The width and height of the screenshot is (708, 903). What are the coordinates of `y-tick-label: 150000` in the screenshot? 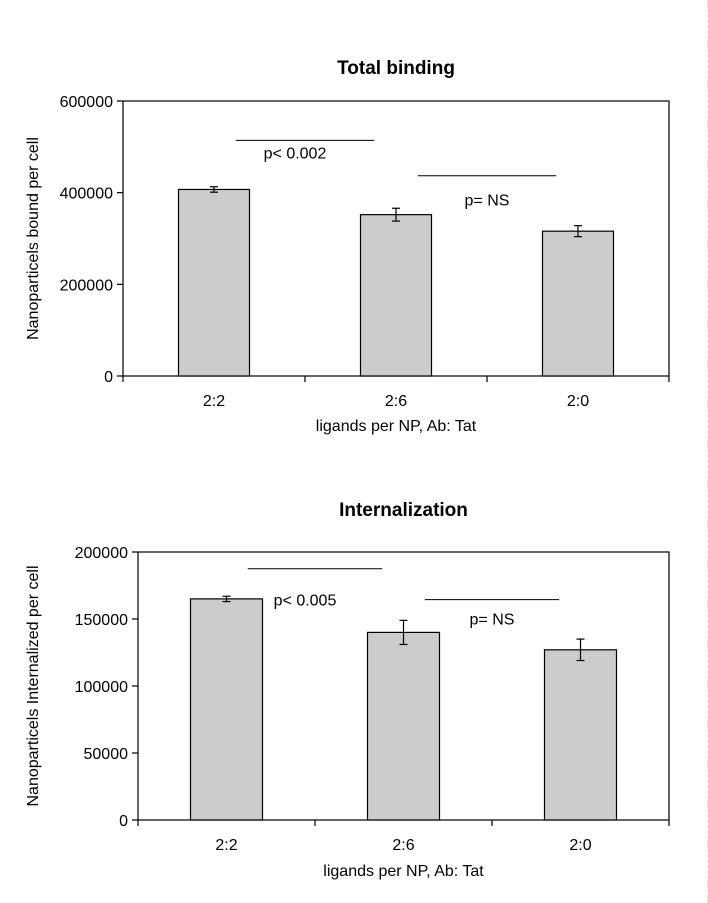 It's located at (101, 620).